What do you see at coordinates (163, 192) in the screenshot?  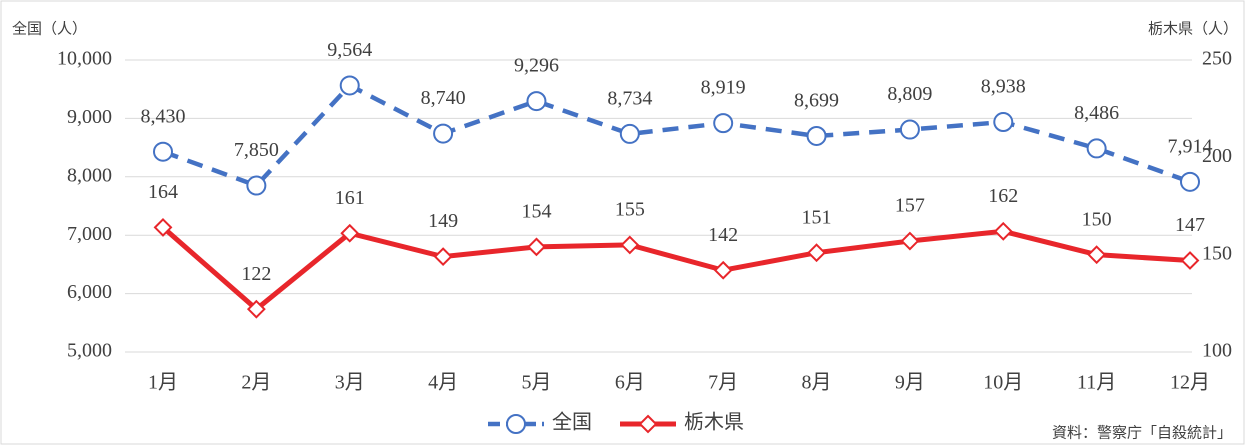 I see `data-label: 164` at bounding box center [163, 192].